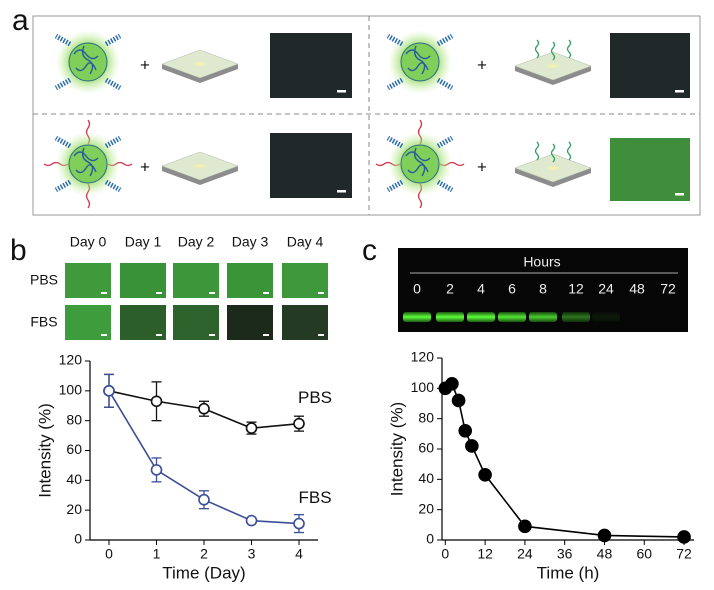 The height and width of the screenshot is (590, 714). What do you see at coordinates (44, 280) in the screenshot?
I see `row-label: PBS` at bounding box center [44, 280].